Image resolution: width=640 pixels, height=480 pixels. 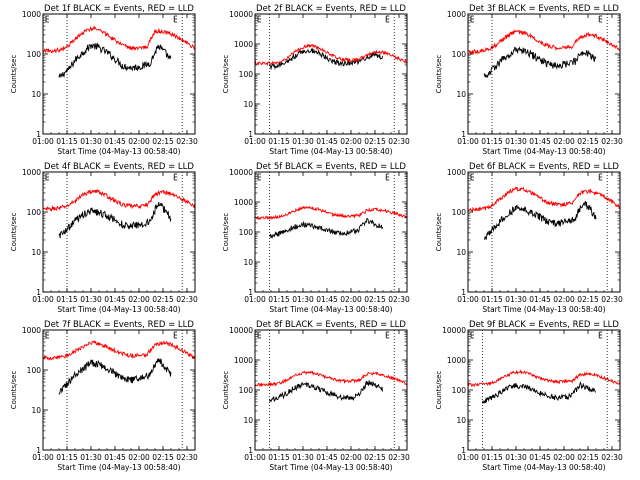 I want to click on plot-title: Det 2f BLACK = Events, RED = LLD, so click(x=331, y=9).